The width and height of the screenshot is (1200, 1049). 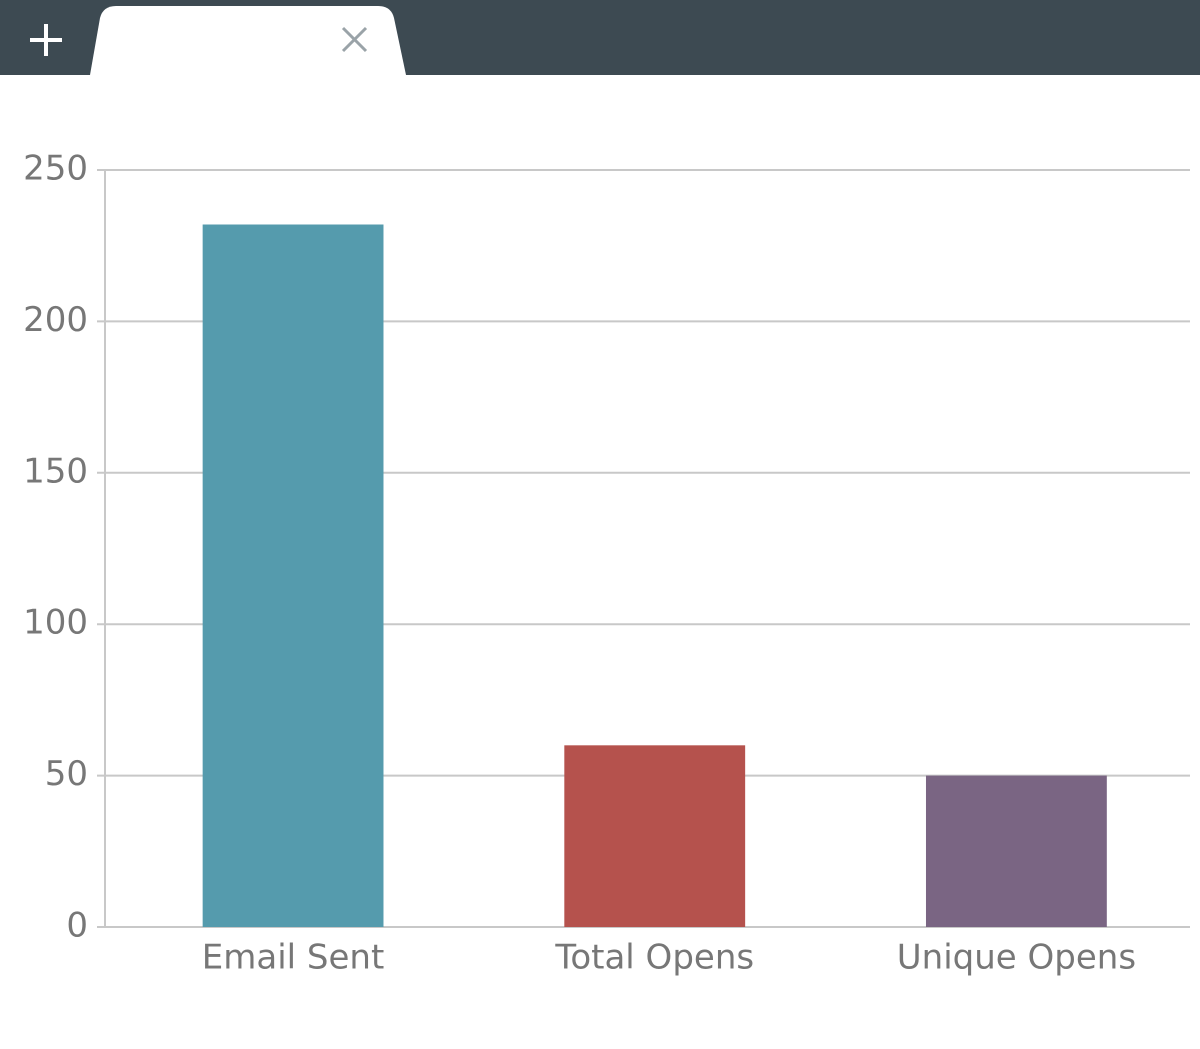 I want to click on y-tick-label: 200, so click(x=55, y=320).